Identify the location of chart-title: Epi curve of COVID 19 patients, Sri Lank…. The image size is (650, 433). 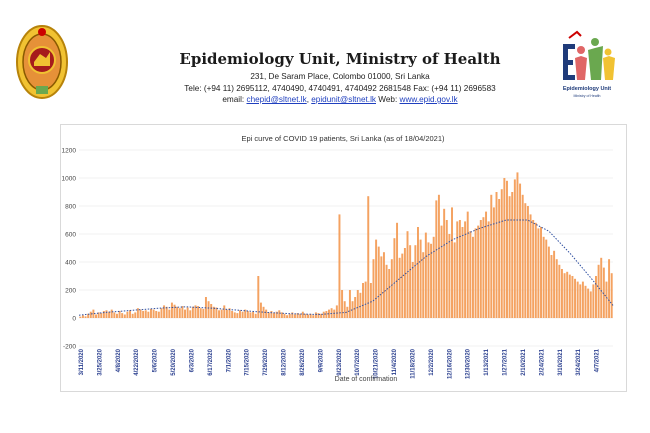
(343, 138).